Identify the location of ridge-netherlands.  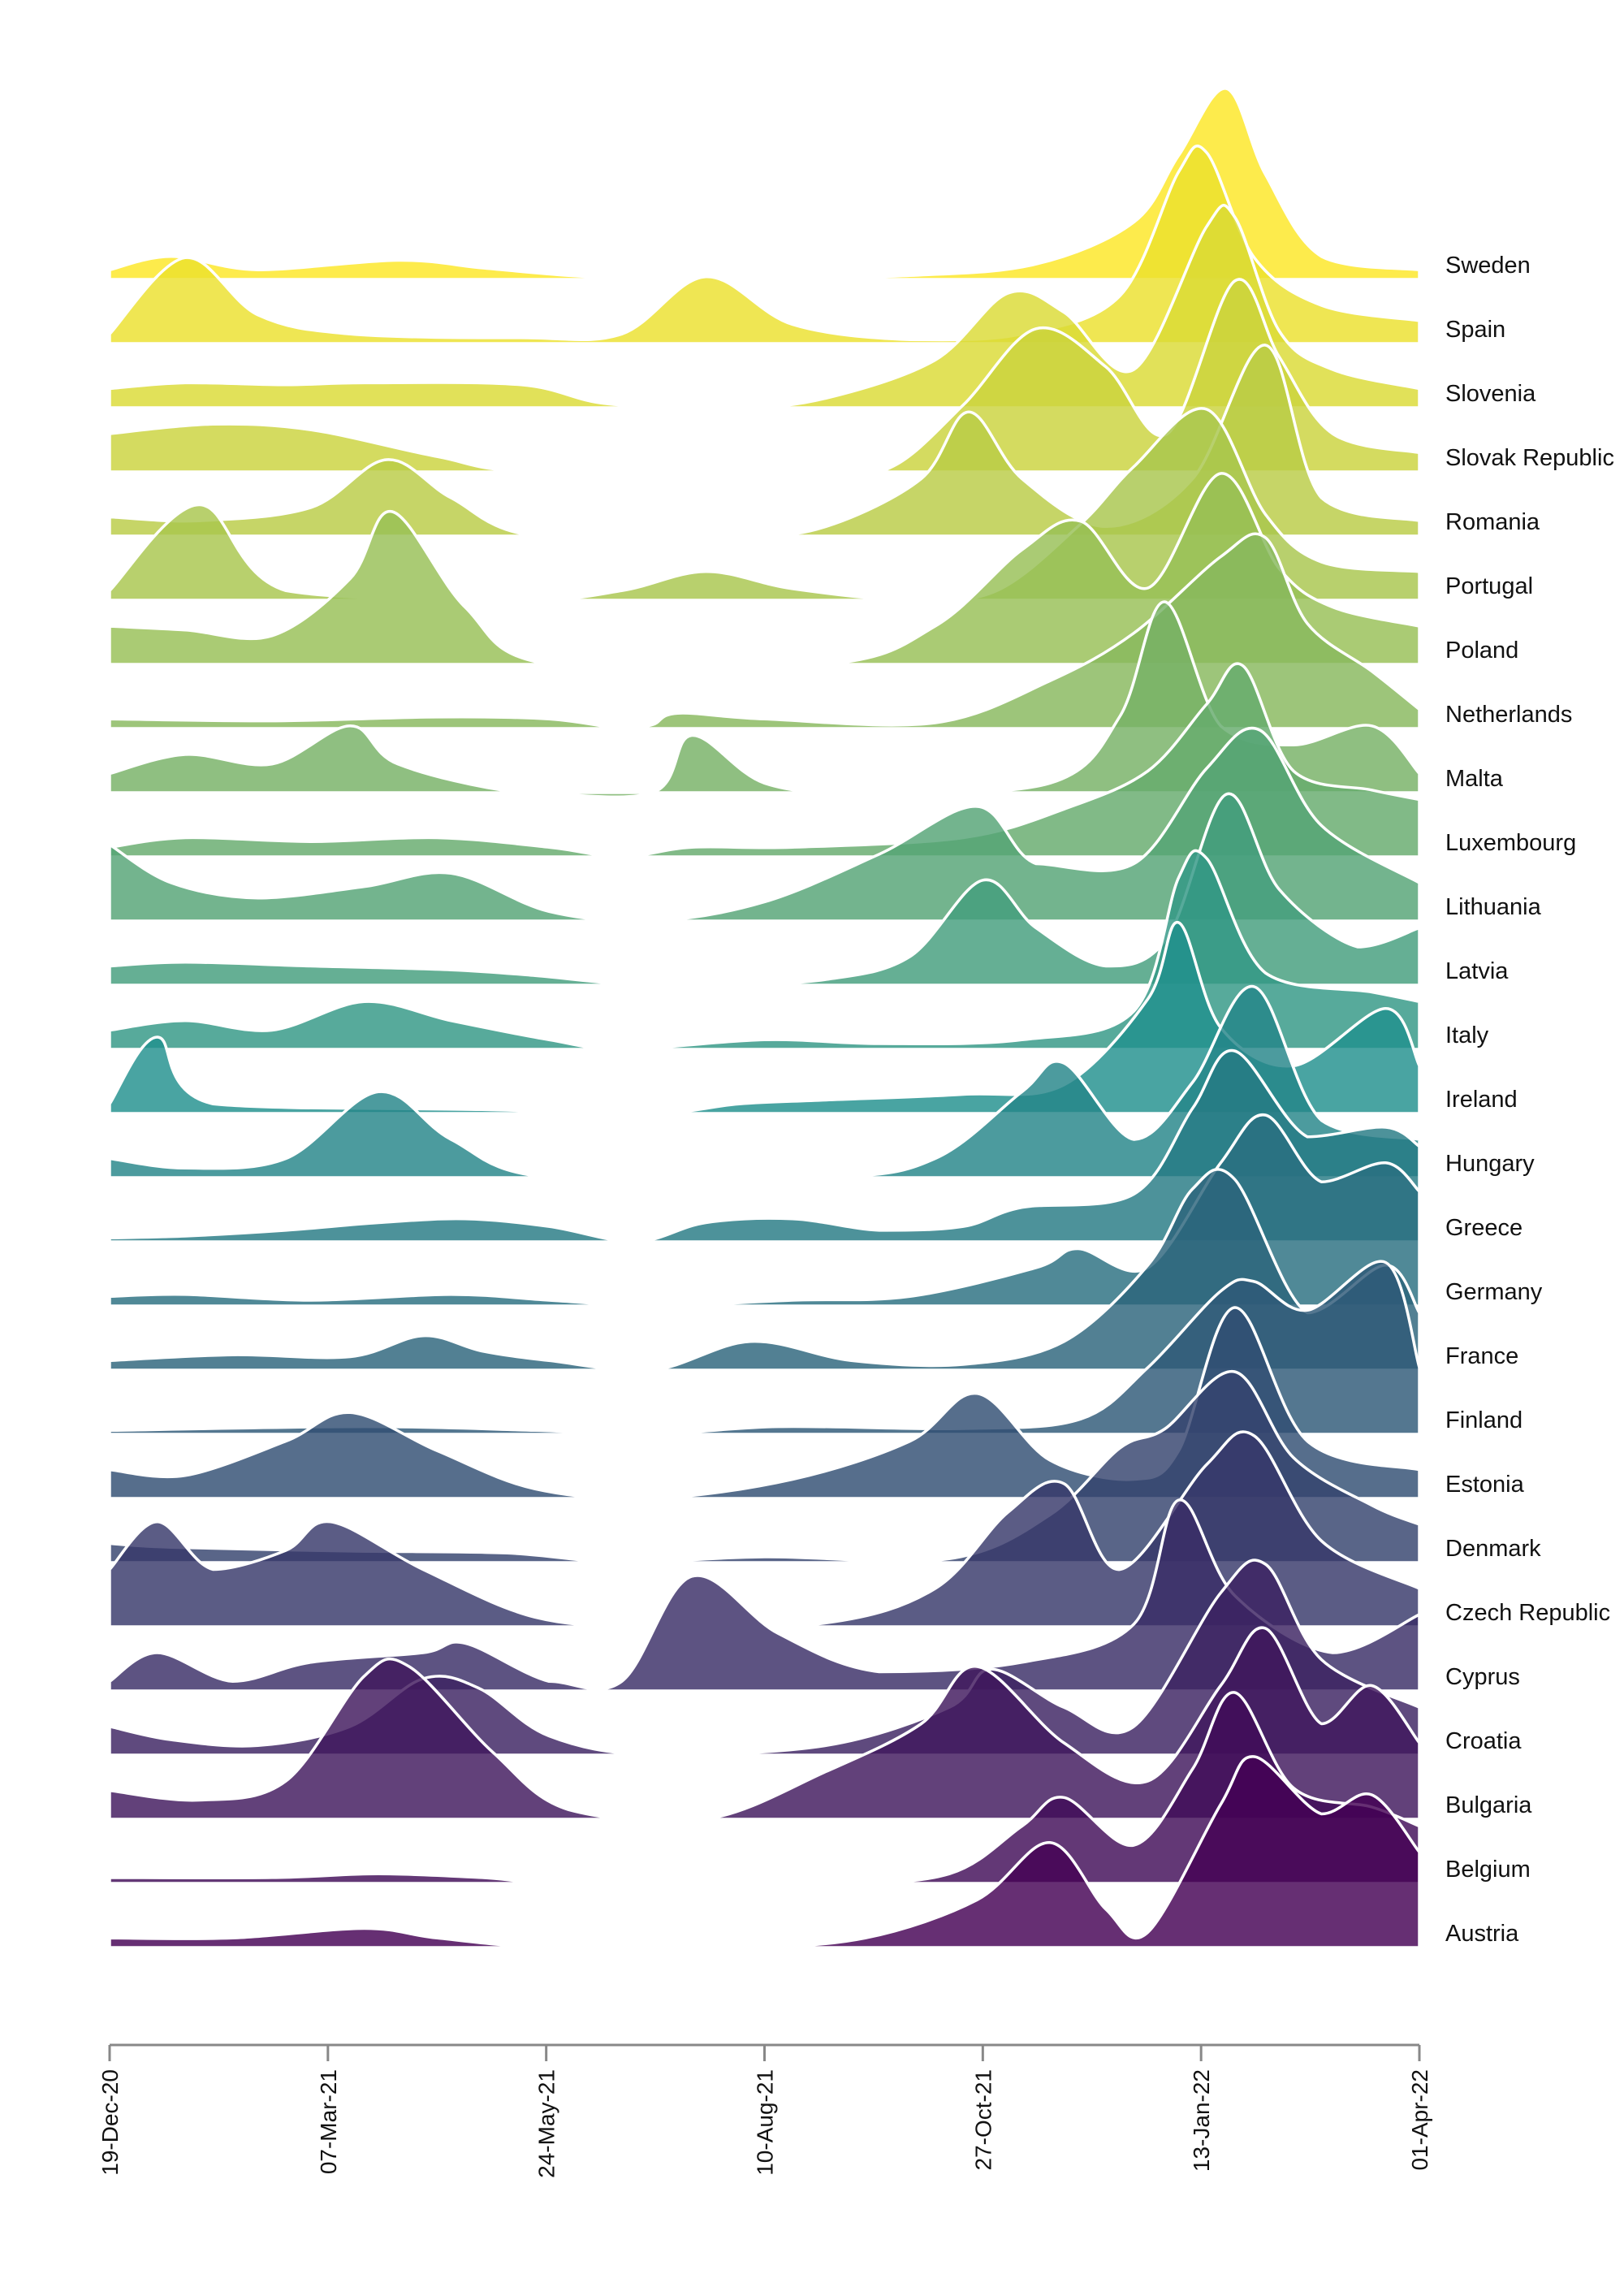
(765, 631).